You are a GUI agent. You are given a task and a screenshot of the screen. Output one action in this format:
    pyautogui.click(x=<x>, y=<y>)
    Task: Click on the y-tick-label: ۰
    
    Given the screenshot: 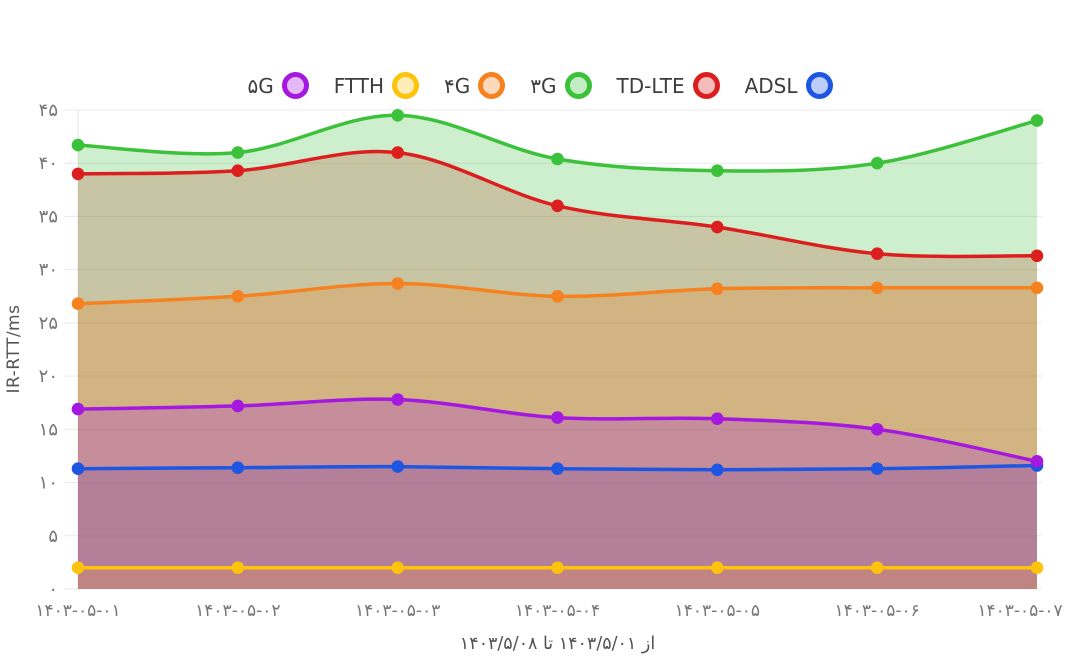 What is the action you would take?
    pyautogui.click(x=53, y=589)
    